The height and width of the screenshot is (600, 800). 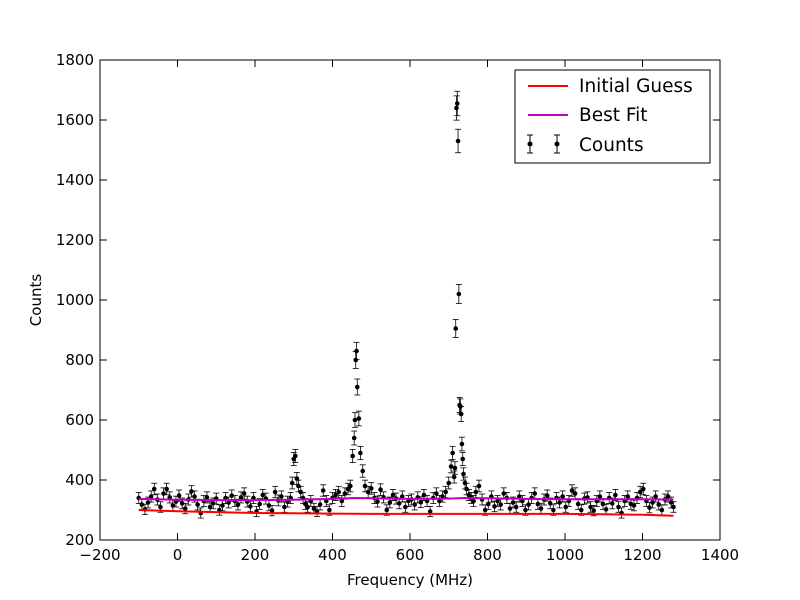 I want to click on legend: Initial Guess Best Fit Counts, so click(x=612, y=116).